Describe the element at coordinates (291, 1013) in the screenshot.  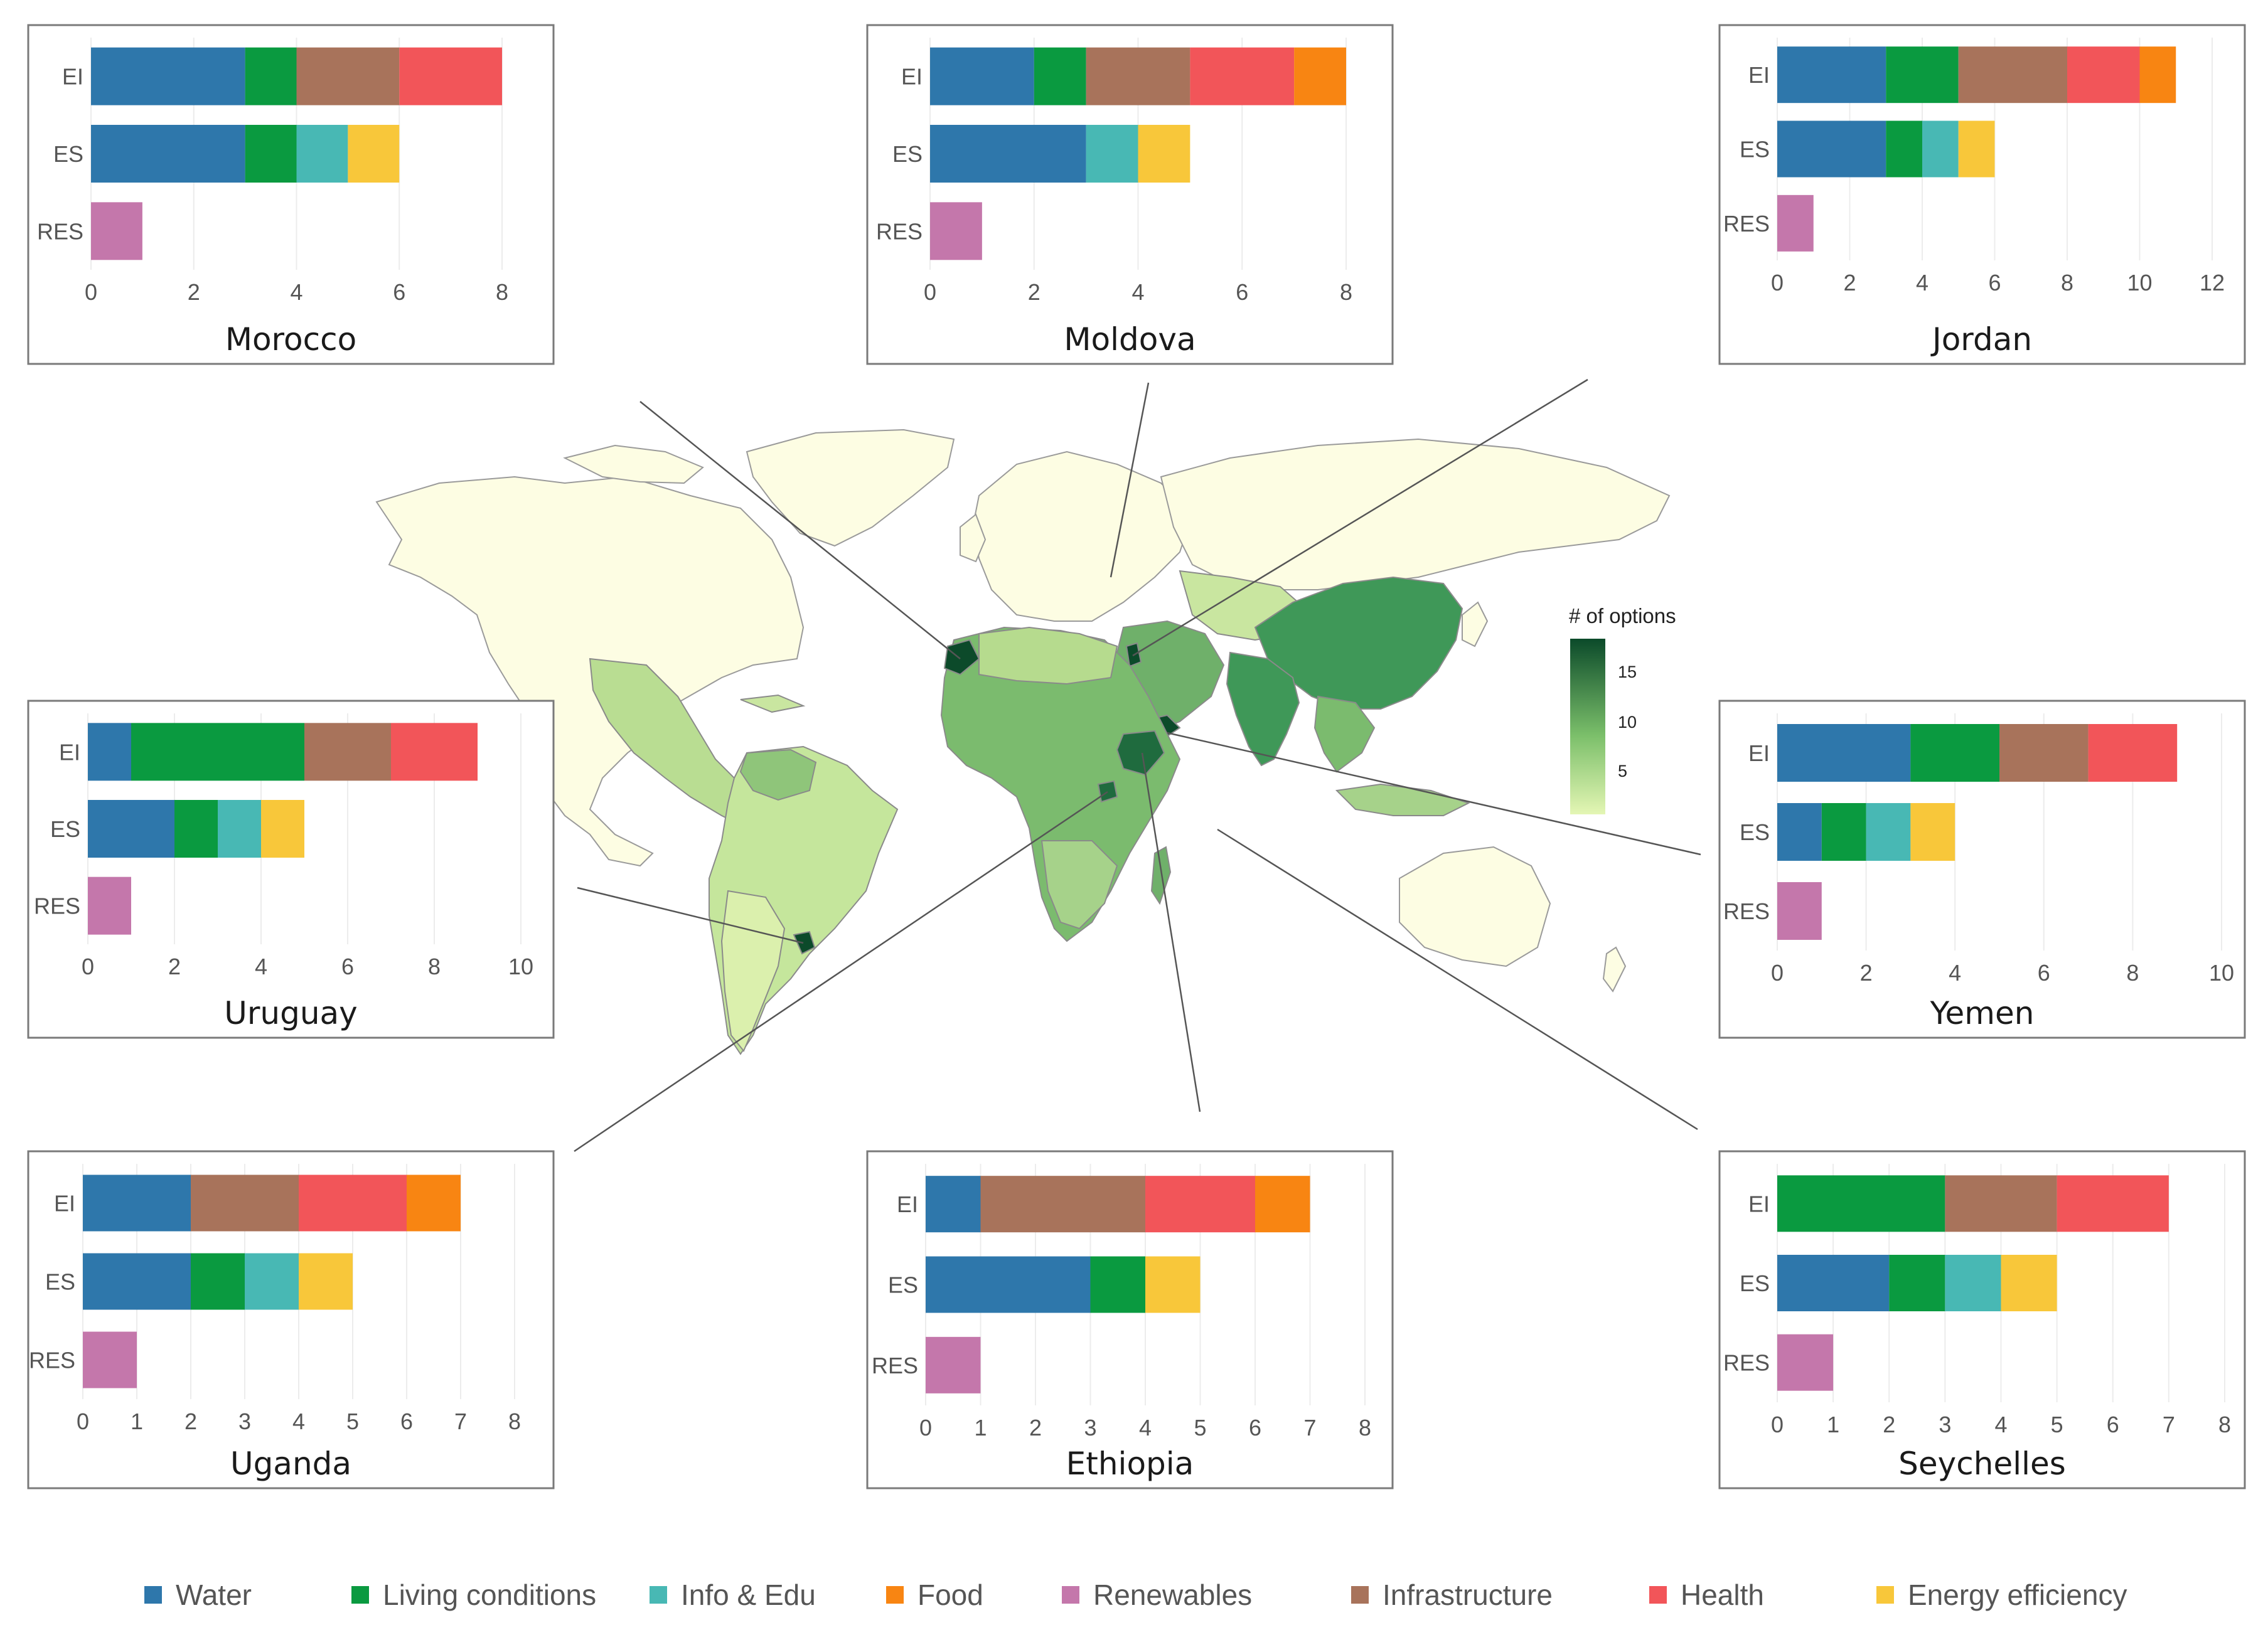
I see `panel-title: Uruguay` at that location.